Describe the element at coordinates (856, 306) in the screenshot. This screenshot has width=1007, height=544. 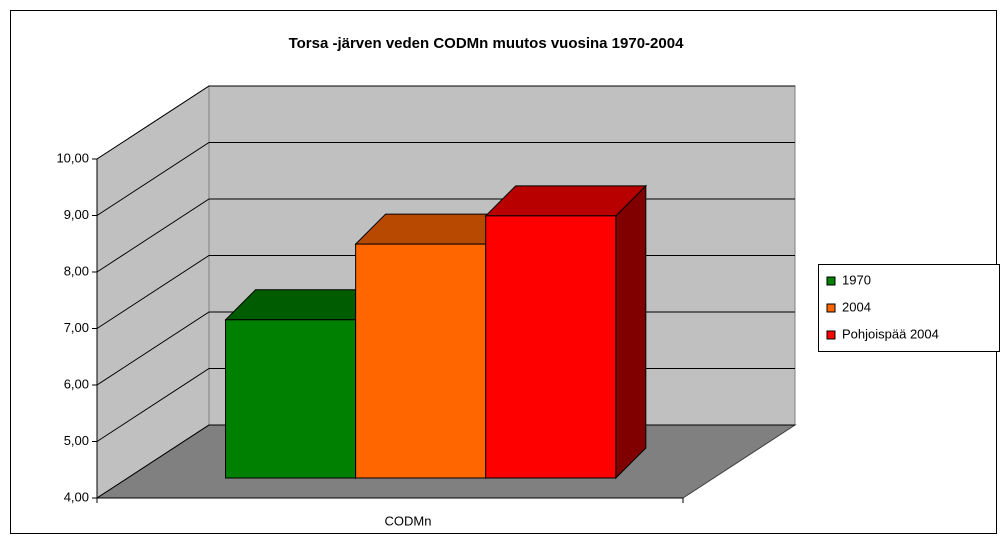
I see `legend-label: 2004` at that location.